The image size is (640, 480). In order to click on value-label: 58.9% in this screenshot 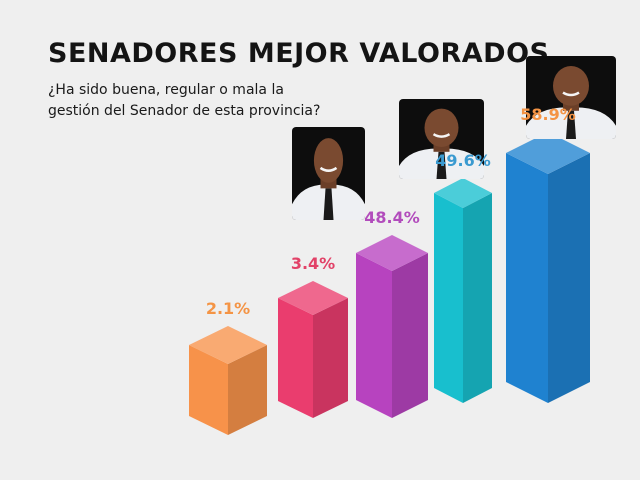, I will do `click(548, 114)`.